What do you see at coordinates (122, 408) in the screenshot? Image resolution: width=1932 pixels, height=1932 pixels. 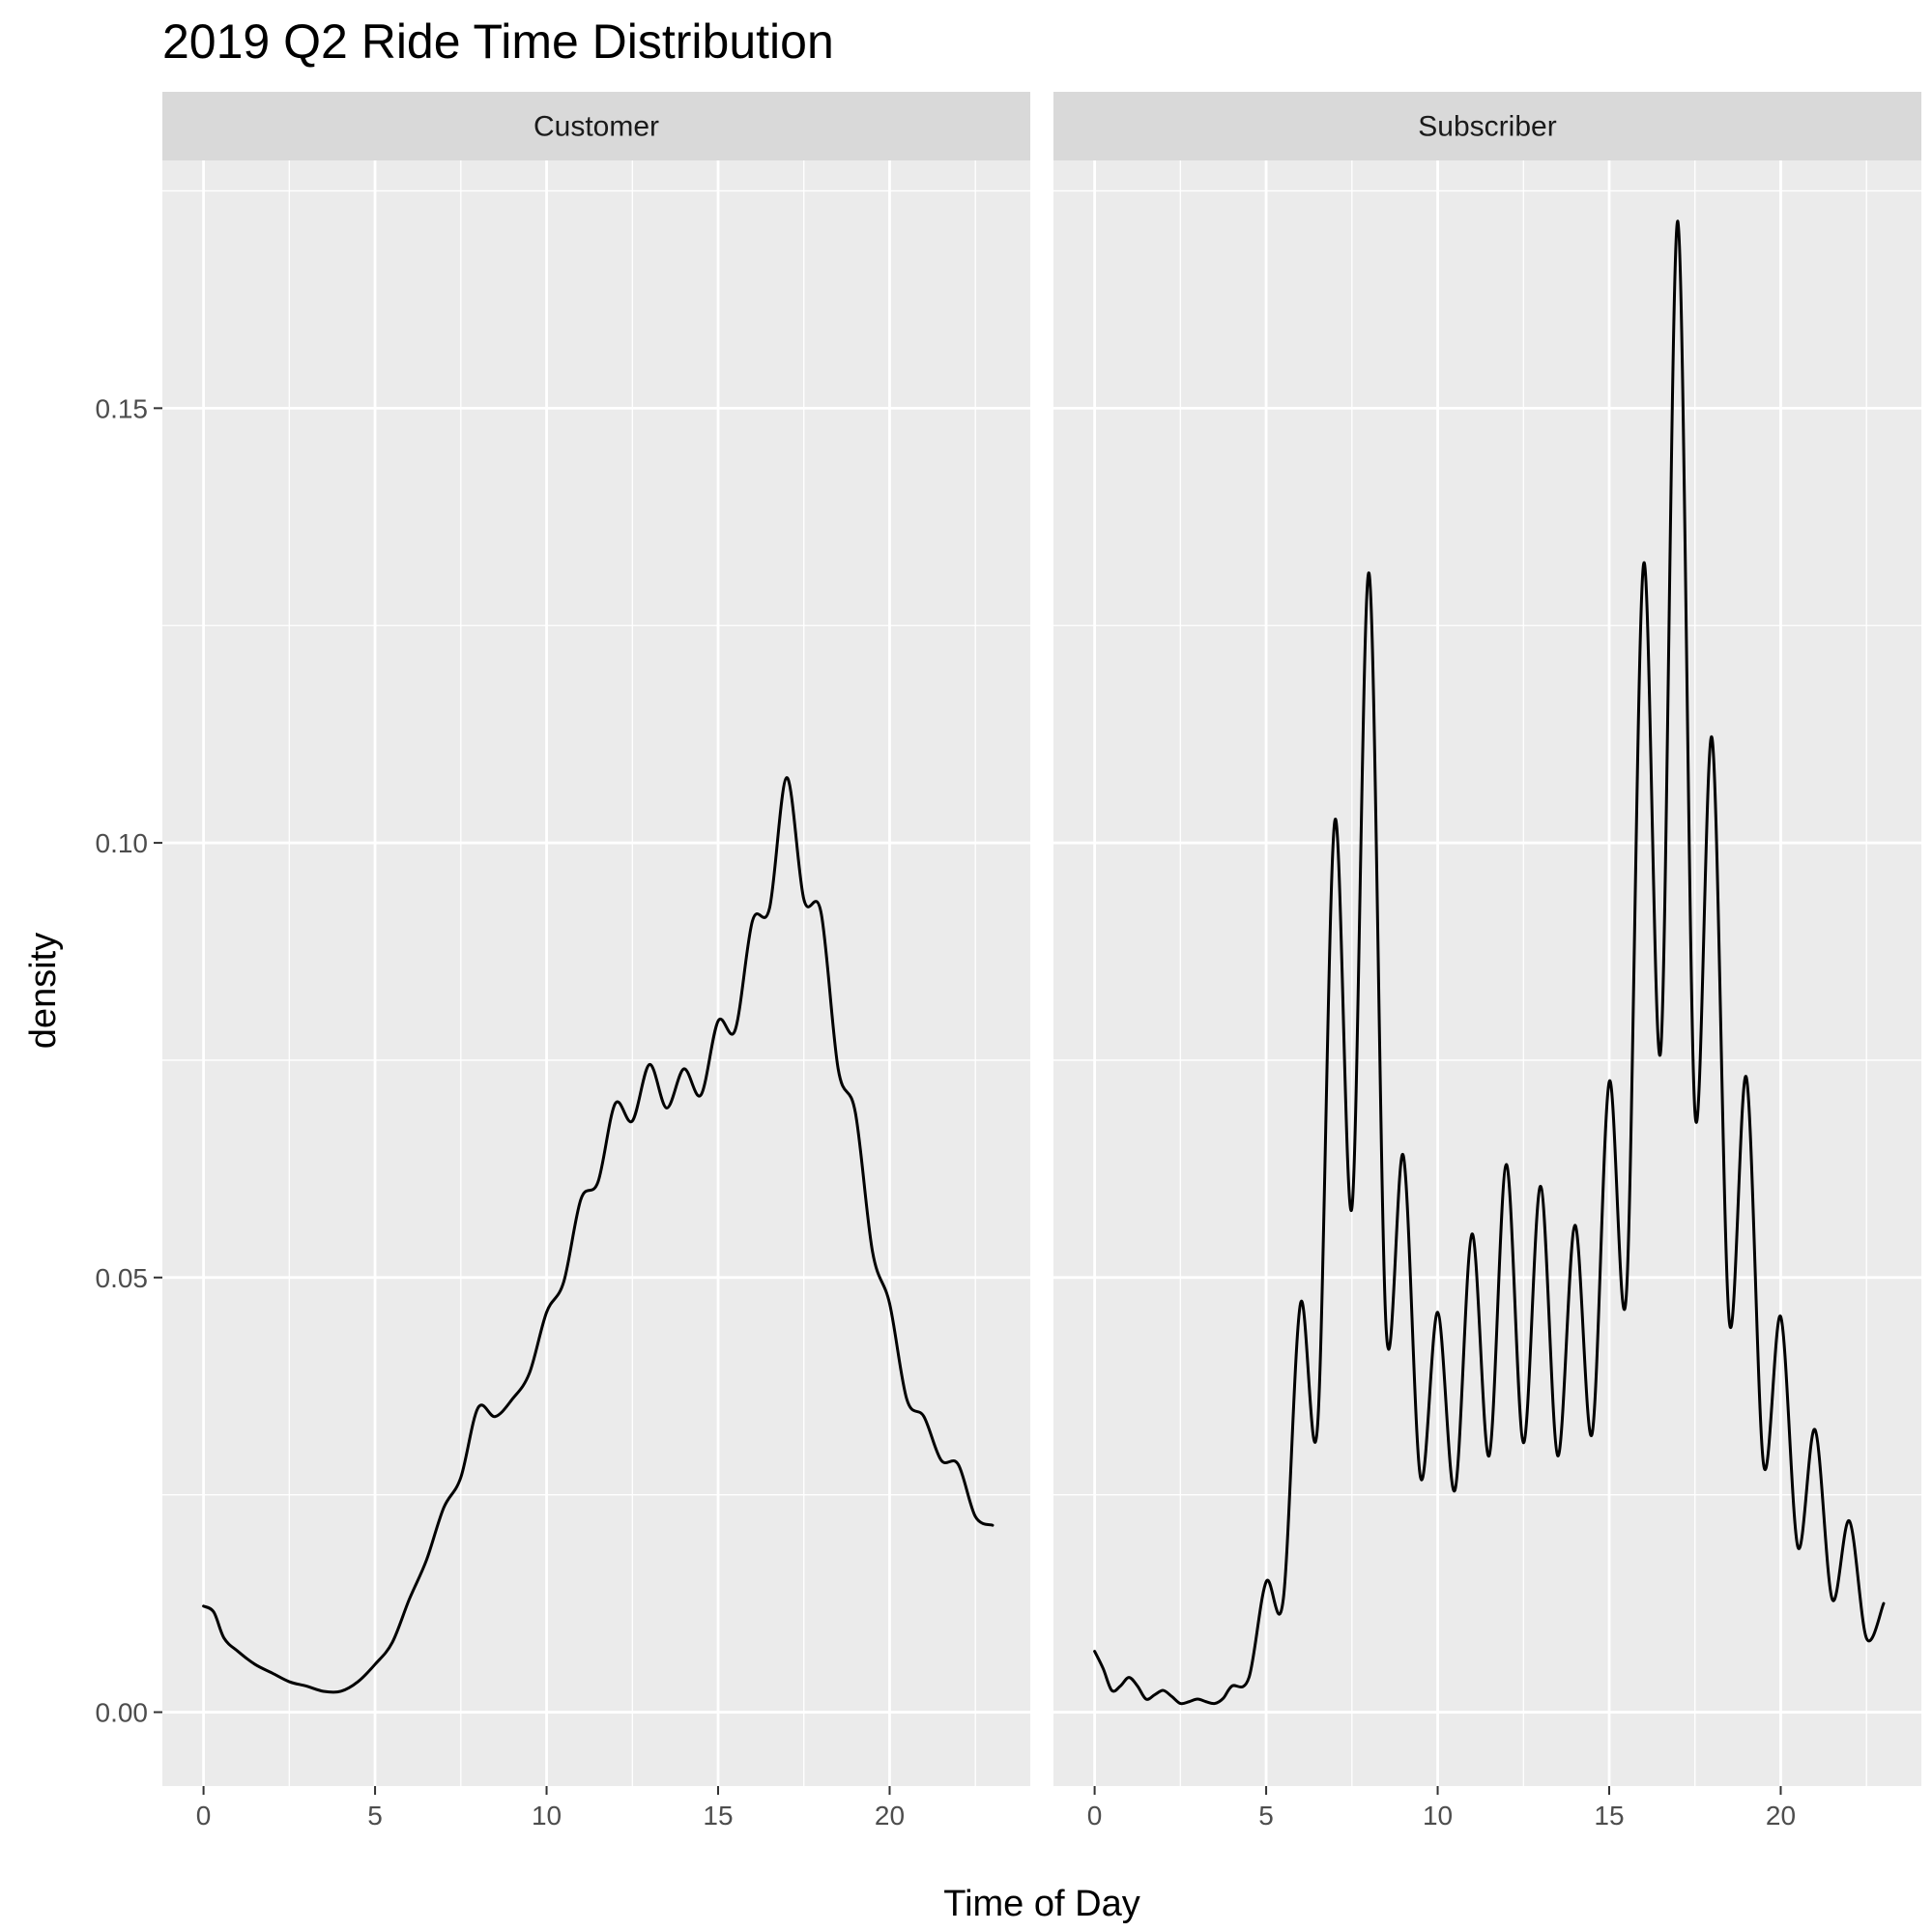 I see `y-tick-label: 0.15` at bounding box center [122, 408].